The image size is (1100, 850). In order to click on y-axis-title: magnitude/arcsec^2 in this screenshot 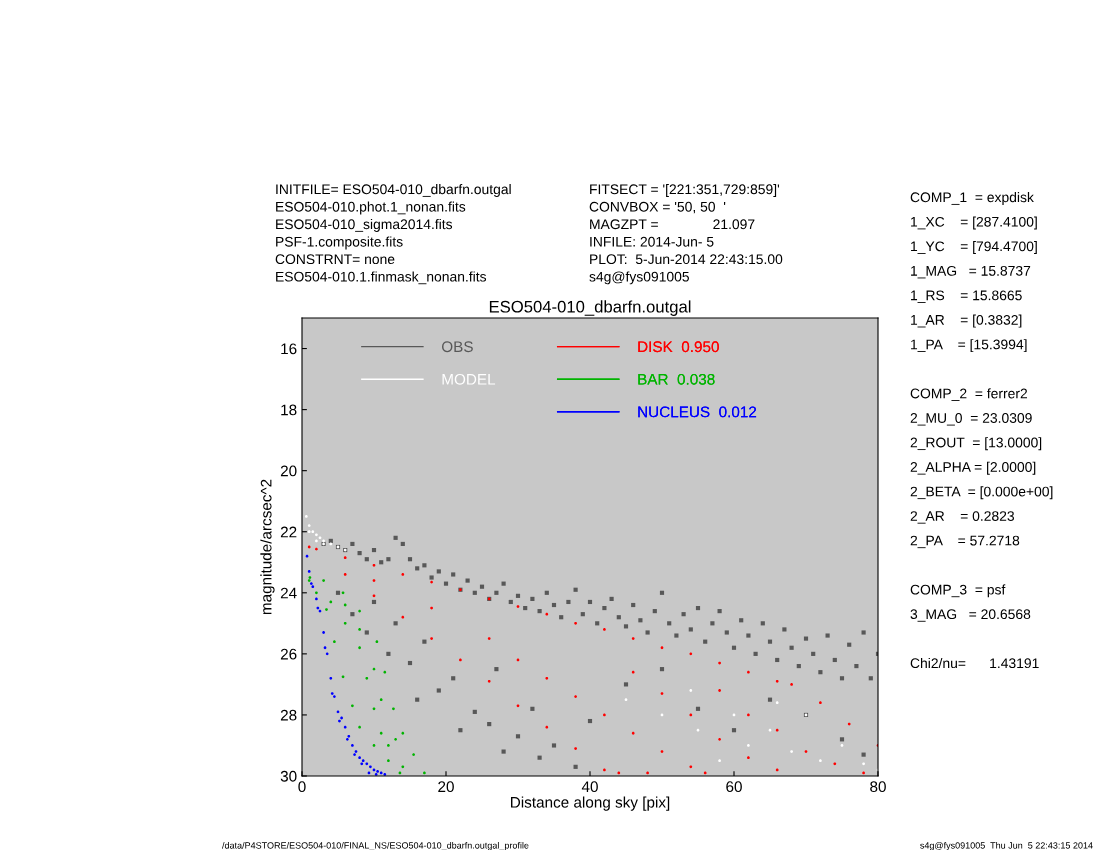, I will do `click(267, 547)`.